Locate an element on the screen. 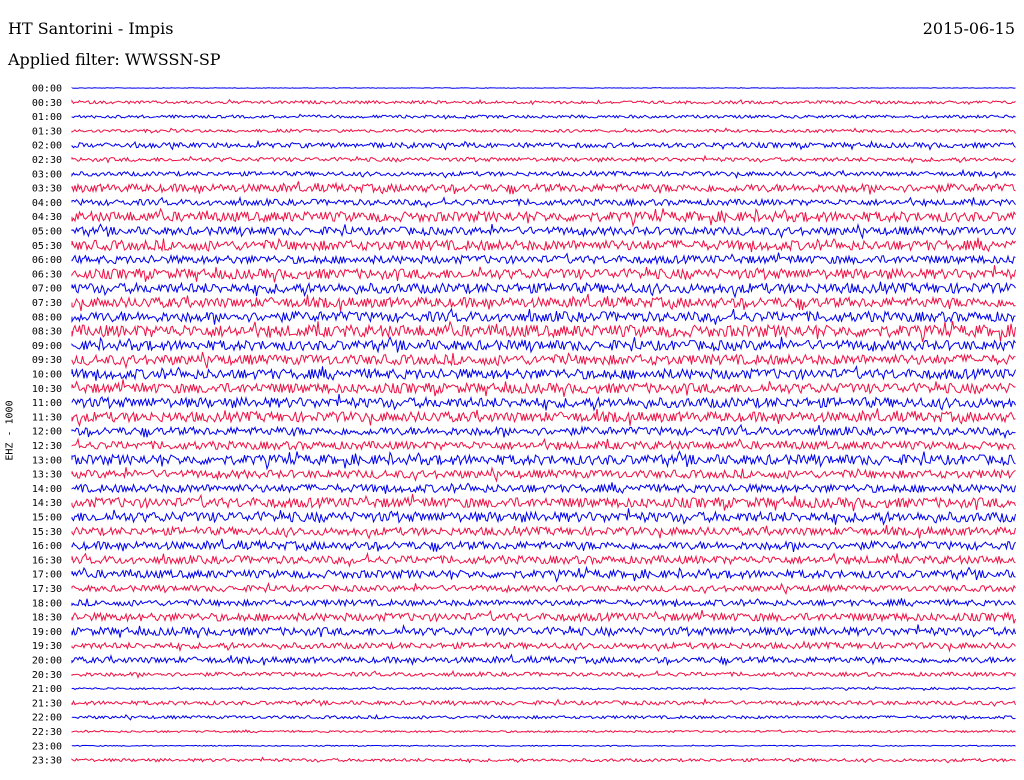  time-label: 15:30 is located at coordinates (47, 532).